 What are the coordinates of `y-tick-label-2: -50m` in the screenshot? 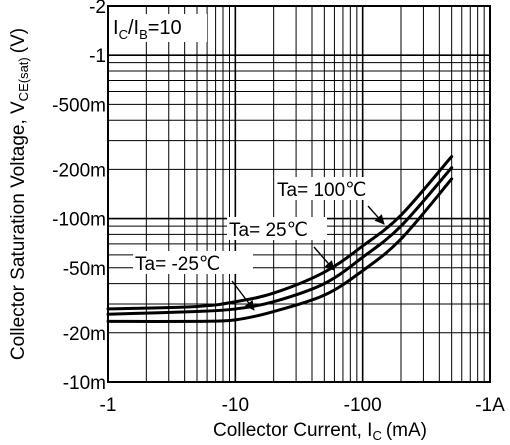 It's located at (84, 269).